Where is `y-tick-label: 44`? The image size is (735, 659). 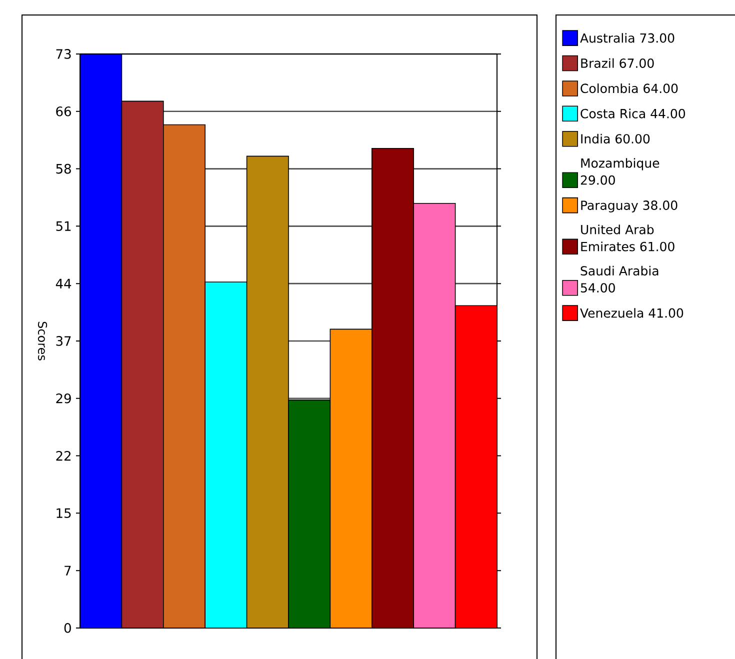 y-tick-label: 44 is located at coordinates (64, 283).